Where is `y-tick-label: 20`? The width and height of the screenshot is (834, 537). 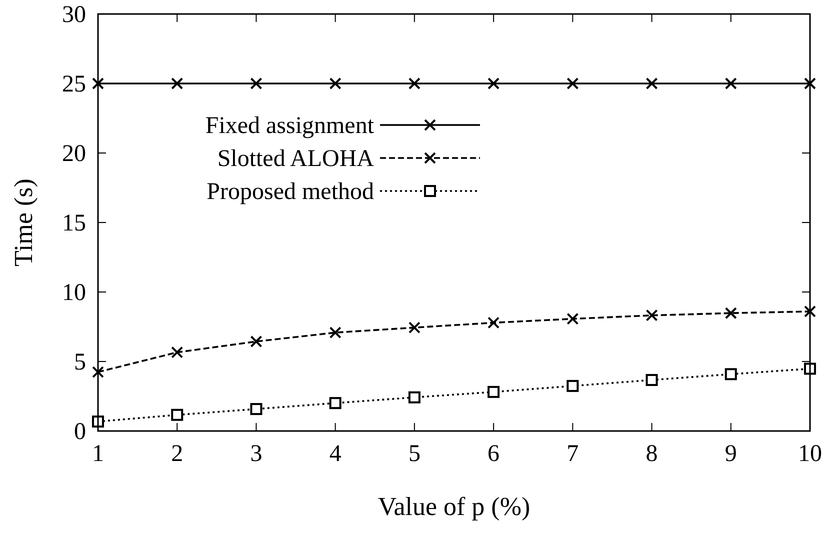 y-tick-label: 20 is located at coordinates (74, 154).